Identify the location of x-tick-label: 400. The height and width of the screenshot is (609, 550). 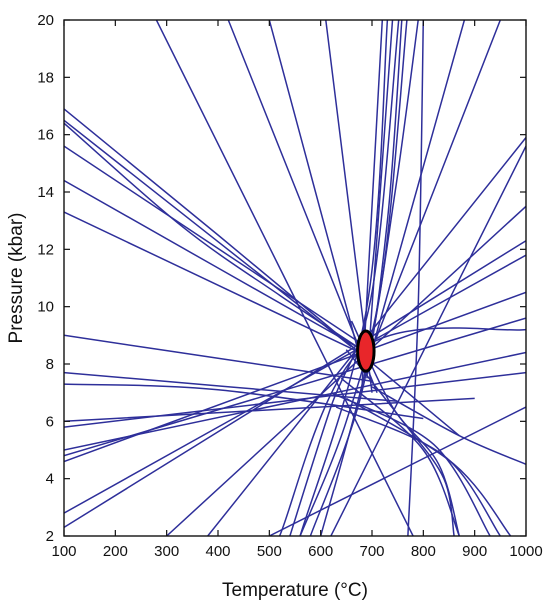
(217, 551).